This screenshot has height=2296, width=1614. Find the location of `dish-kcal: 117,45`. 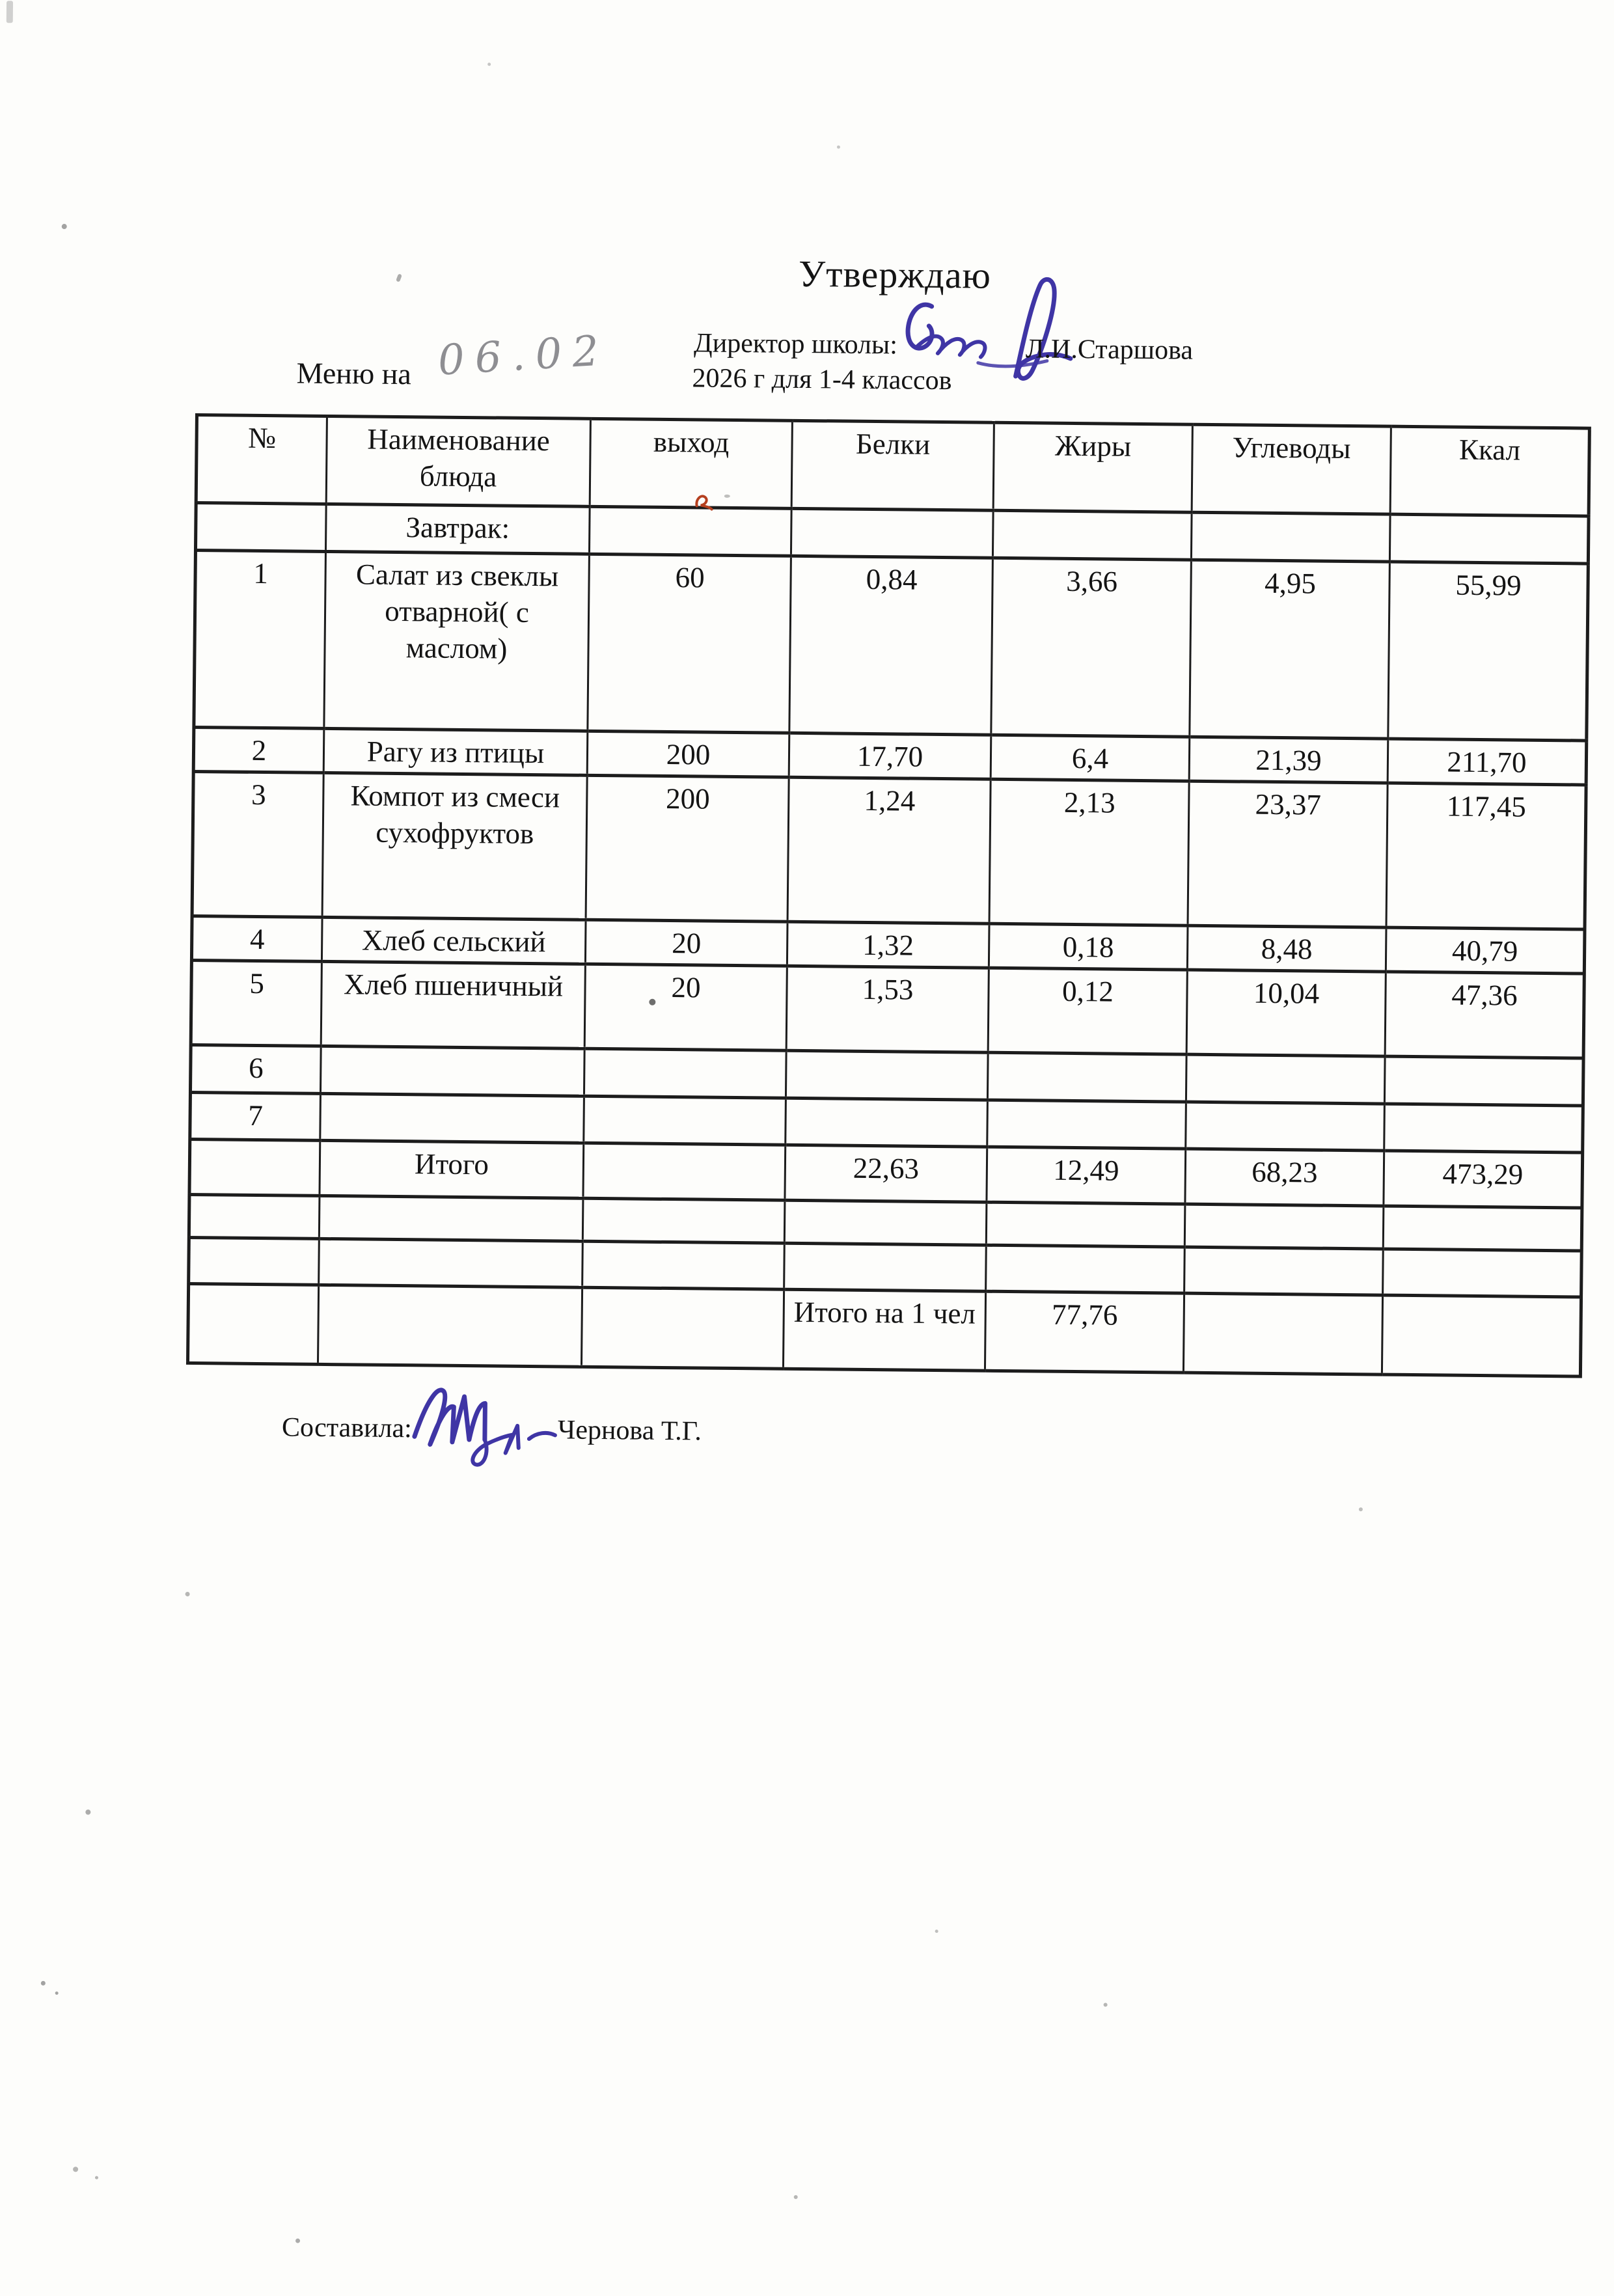

dish-kcal: 117,45 is located at coordinates (1486, 855).